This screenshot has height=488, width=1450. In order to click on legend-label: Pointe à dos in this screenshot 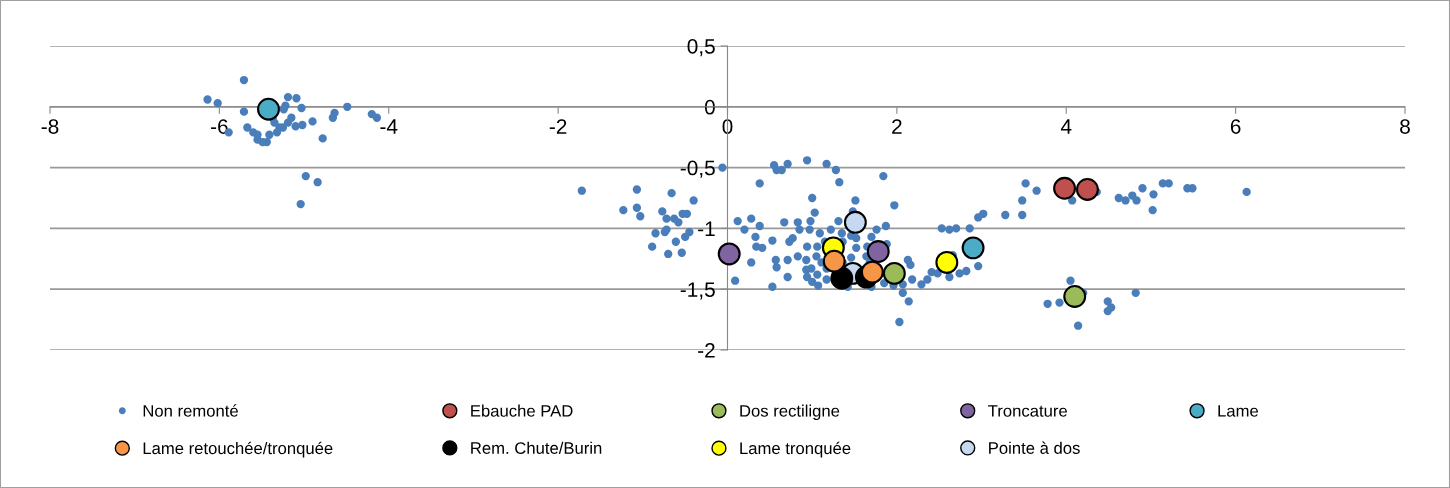, I will do `click(1034, 447)`.